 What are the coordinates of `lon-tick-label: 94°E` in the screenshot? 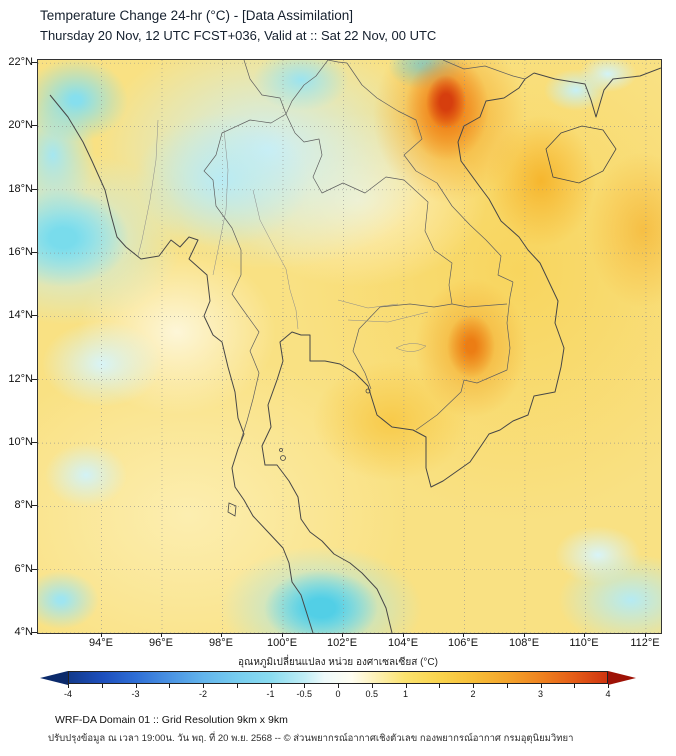 It's located at (101, 643).